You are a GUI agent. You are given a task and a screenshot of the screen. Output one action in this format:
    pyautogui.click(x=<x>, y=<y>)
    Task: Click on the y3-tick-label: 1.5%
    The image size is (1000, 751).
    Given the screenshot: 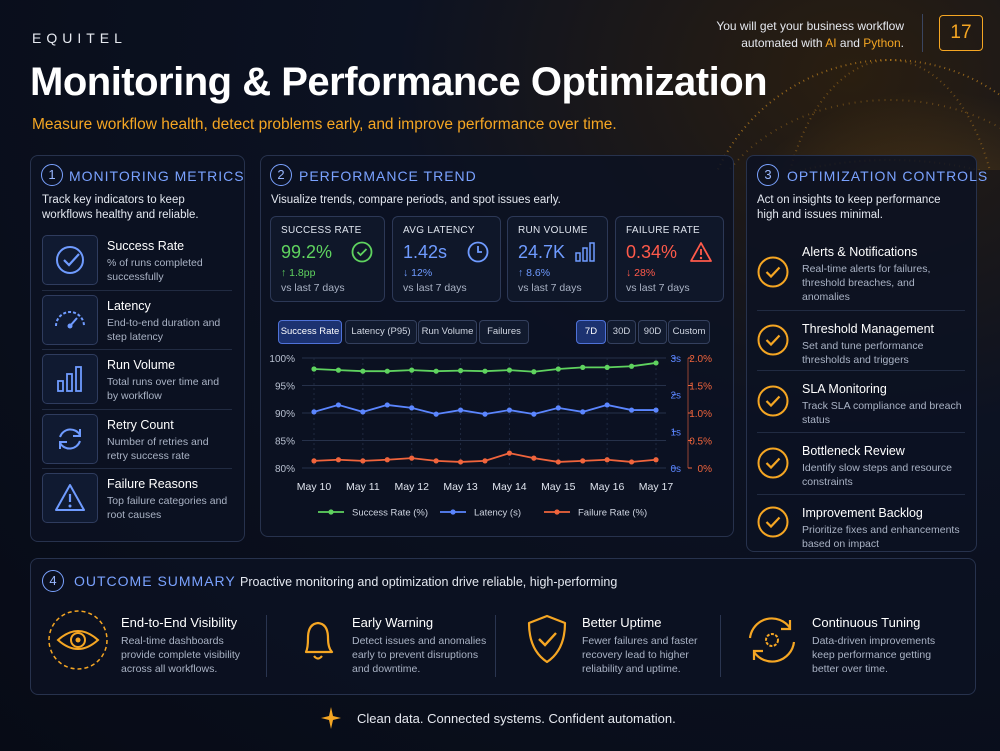 What is the action you would take?
    pyautogui.click(x=700, y=387)
    